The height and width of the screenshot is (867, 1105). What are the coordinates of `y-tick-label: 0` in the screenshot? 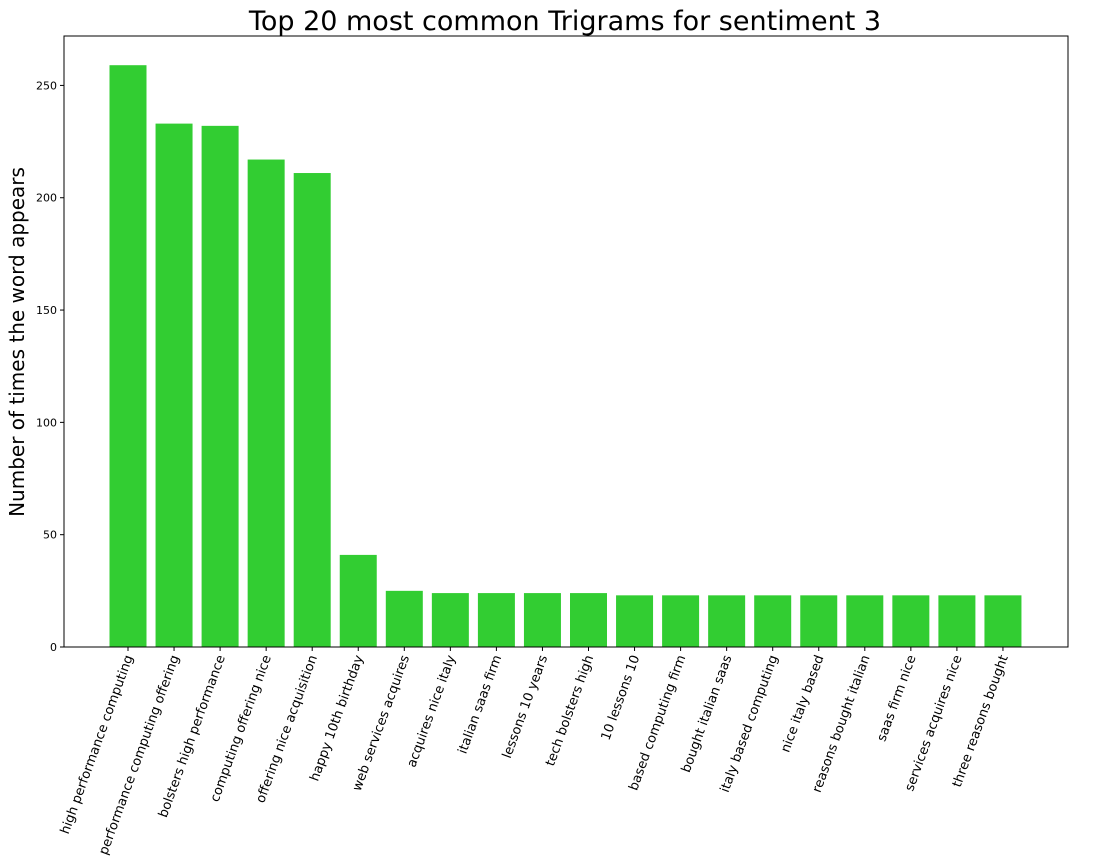 It's located at (53, 647).